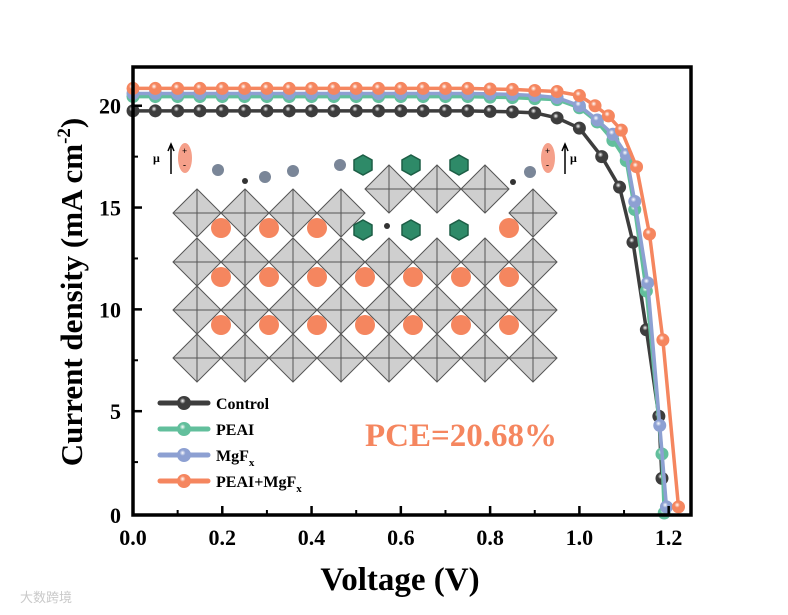  I want to click on legend-entry: PEAI+MgFx, so click(229, 484).